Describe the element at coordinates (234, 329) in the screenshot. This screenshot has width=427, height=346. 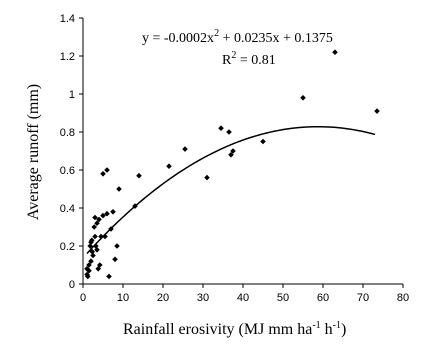
I see `x-axis-title: Rainfall erosivity (MJ mm ha-1 h-1)` at that location.